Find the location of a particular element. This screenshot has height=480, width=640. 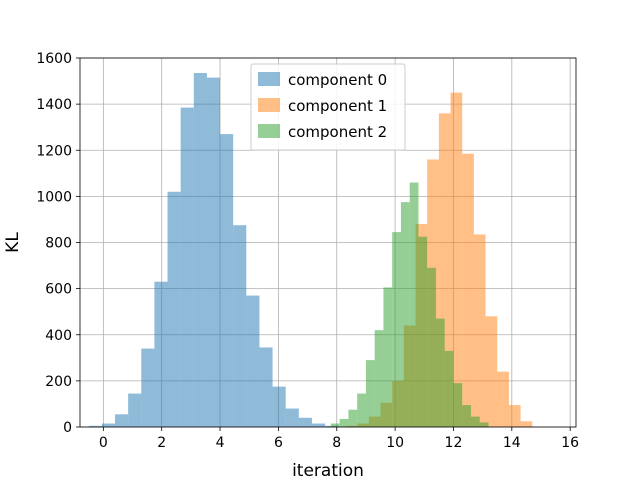

y-tick-label: 200 is located at coordinates (58, 382).